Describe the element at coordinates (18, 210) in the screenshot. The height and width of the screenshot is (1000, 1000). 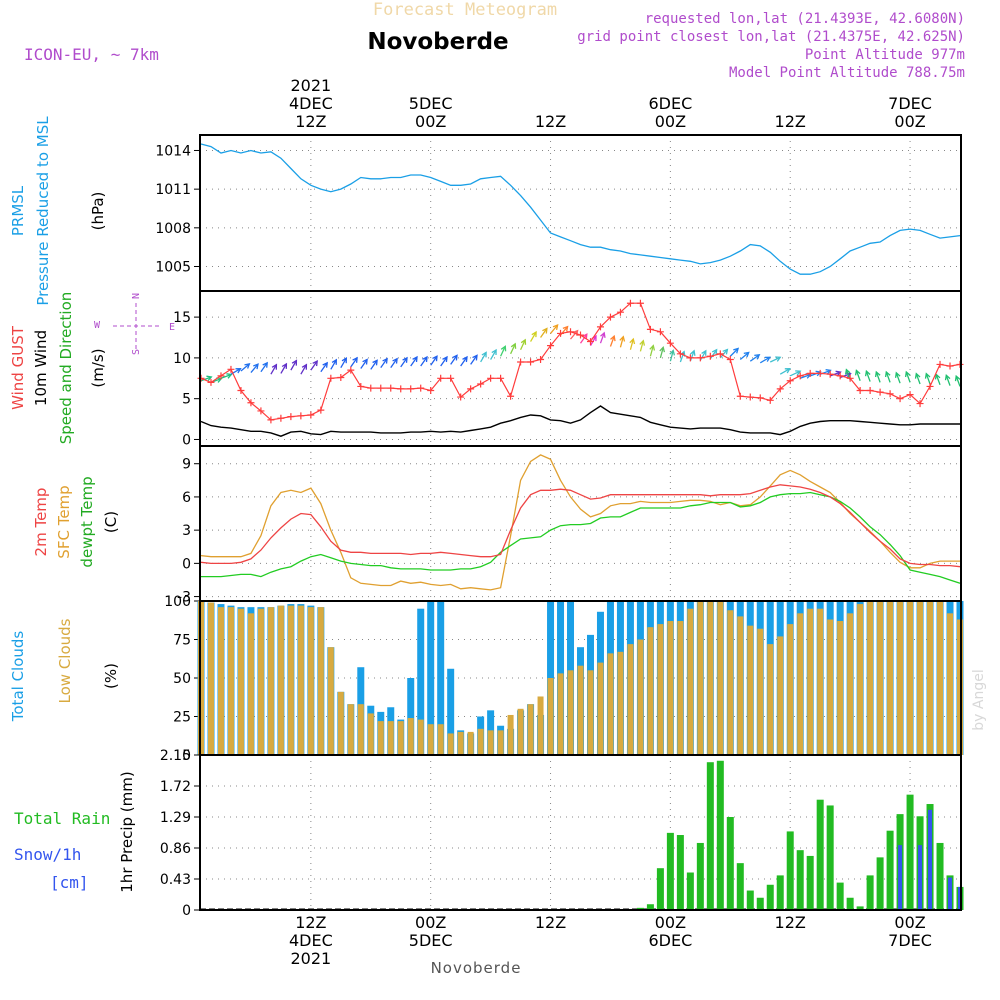
I see `pressure-ylabel-1: PRMSL` at that location.